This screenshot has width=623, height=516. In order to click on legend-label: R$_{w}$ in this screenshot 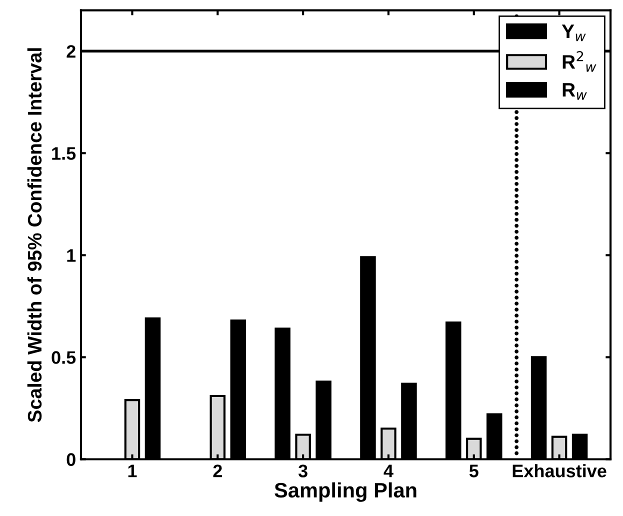, I will do `click(574, 91)`.